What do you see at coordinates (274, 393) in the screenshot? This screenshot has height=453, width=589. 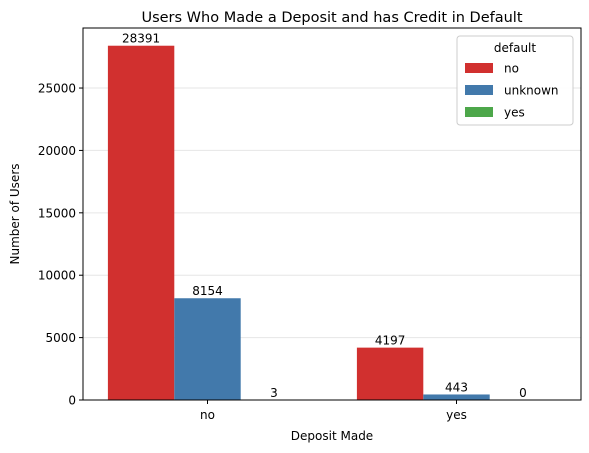 I see `data-label: 3` at bounding box center [274, 393].